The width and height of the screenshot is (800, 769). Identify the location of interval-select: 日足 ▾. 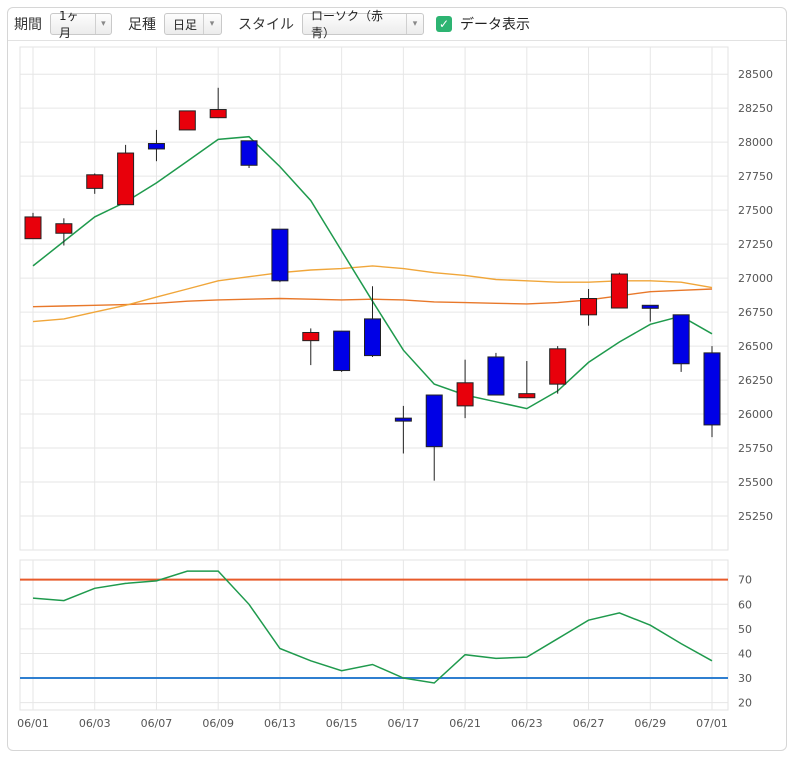
(193, 24).